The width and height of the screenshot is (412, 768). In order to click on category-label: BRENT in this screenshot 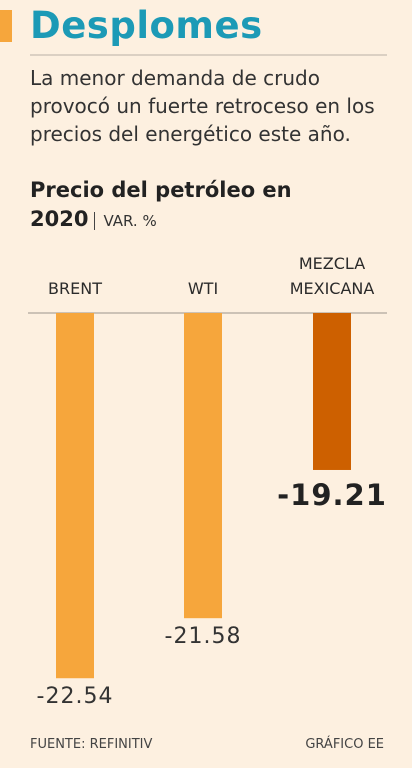, I will do `click(75, 288)`.